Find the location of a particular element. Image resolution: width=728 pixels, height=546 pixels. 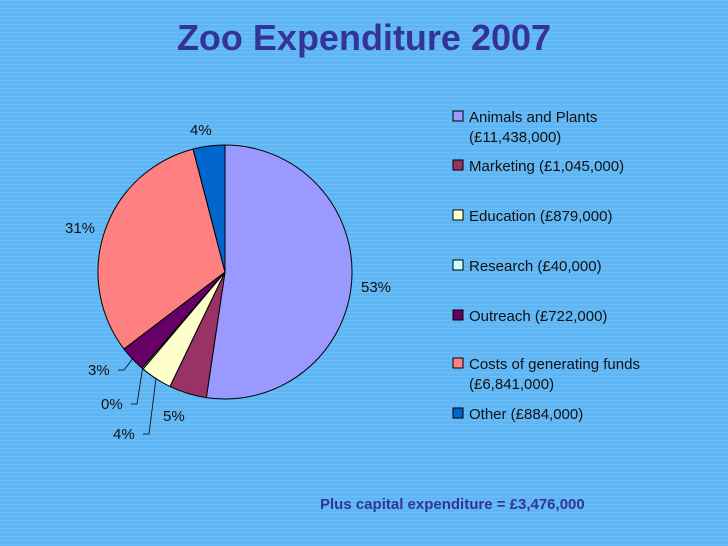

legend-entry-label: Costs of generating funds is located at coordinates (554, 364).